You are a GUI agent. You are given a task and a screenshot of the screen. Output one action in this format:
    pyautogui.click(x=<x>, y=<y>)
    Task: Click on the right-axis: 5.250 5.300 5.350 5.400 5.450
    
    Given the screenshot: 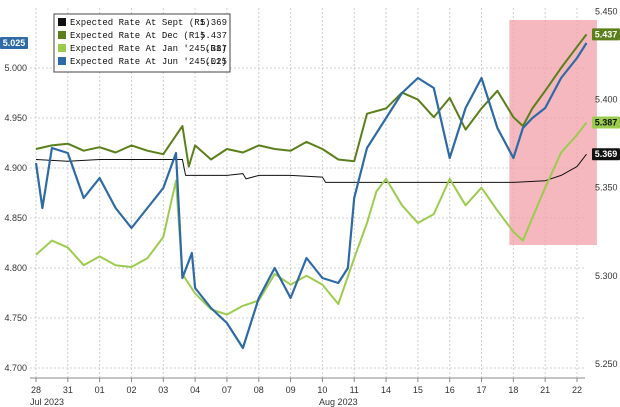 What is the action you would take?
    pyautogui.click(x=606, y=188)
    